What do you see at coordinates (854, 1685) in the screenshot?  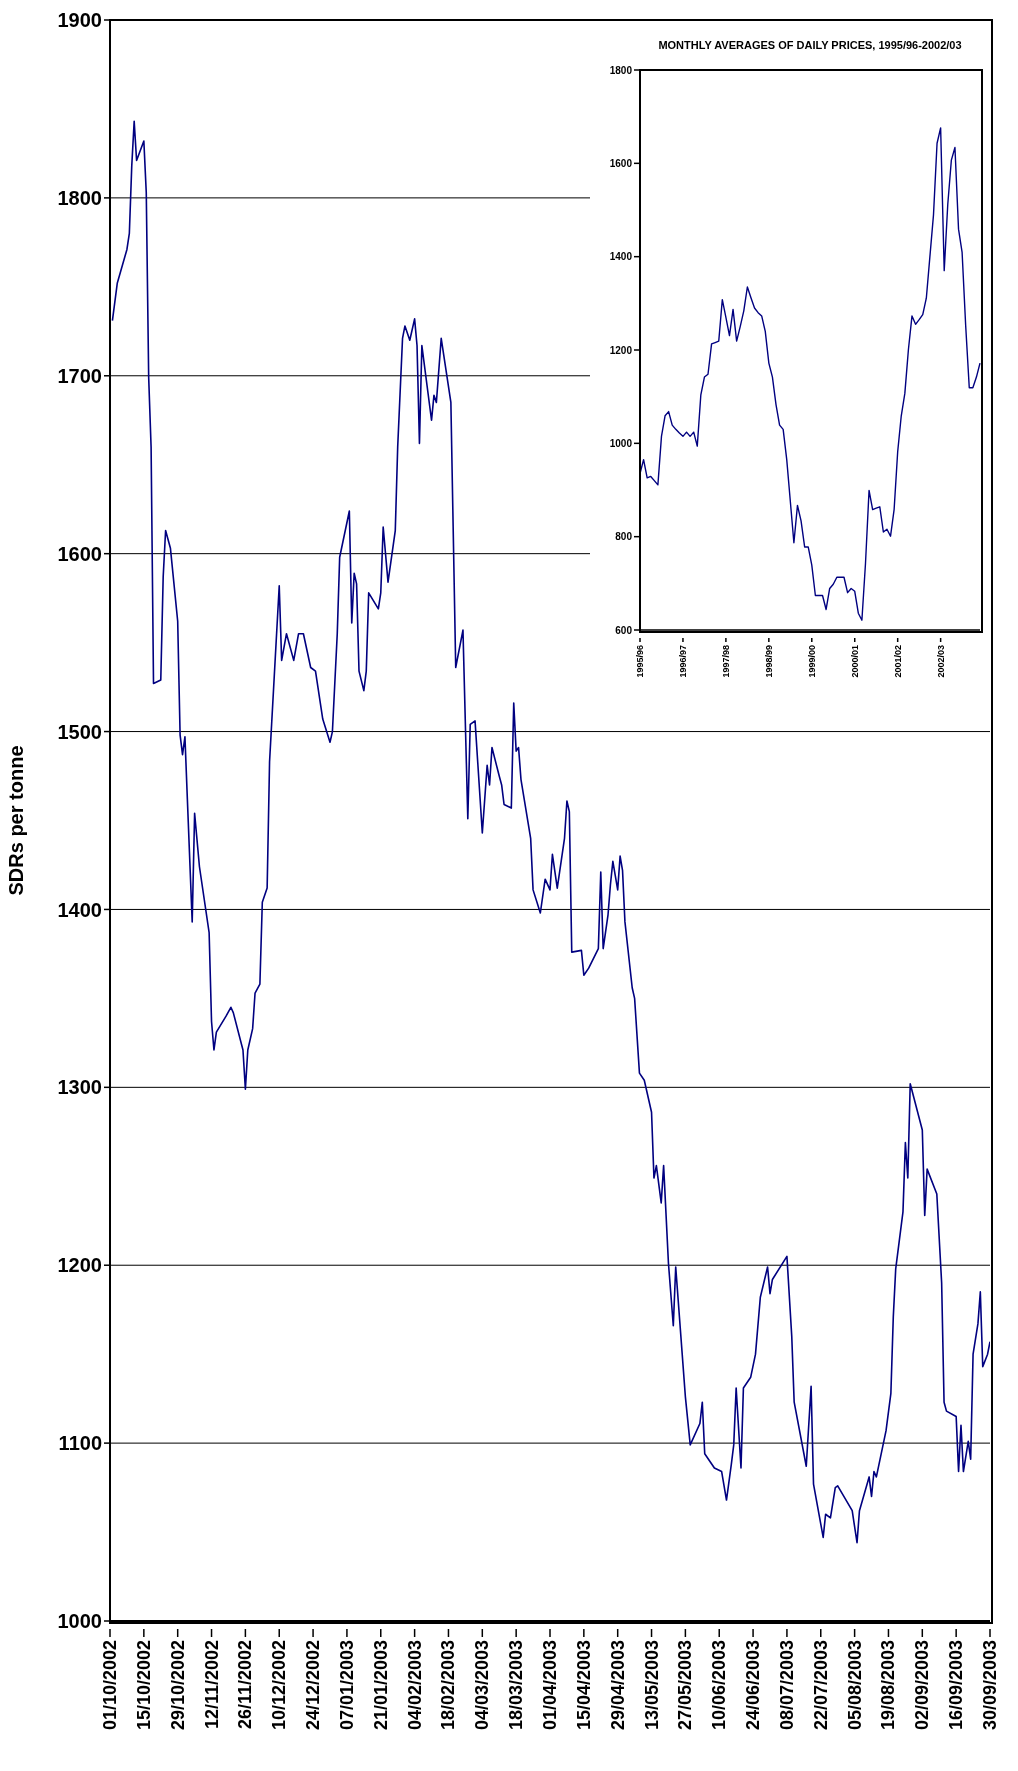 I see `x-tick-label: 05/08/2003` at bounding box center [854, 1685].